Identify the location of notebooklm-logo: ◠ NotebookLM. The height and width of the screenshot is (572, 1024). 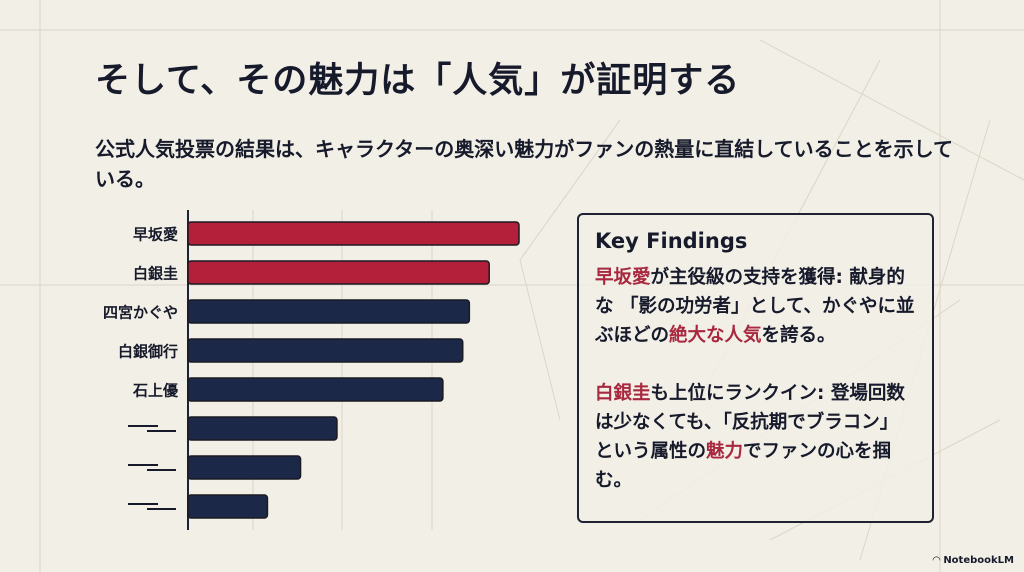
(973, 560).